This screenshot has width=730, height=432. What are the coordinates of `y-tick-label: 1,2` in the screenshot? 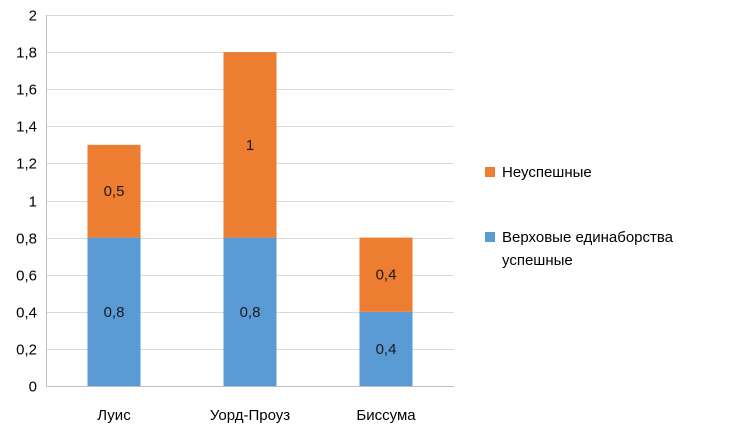 It's located at (26, 164).